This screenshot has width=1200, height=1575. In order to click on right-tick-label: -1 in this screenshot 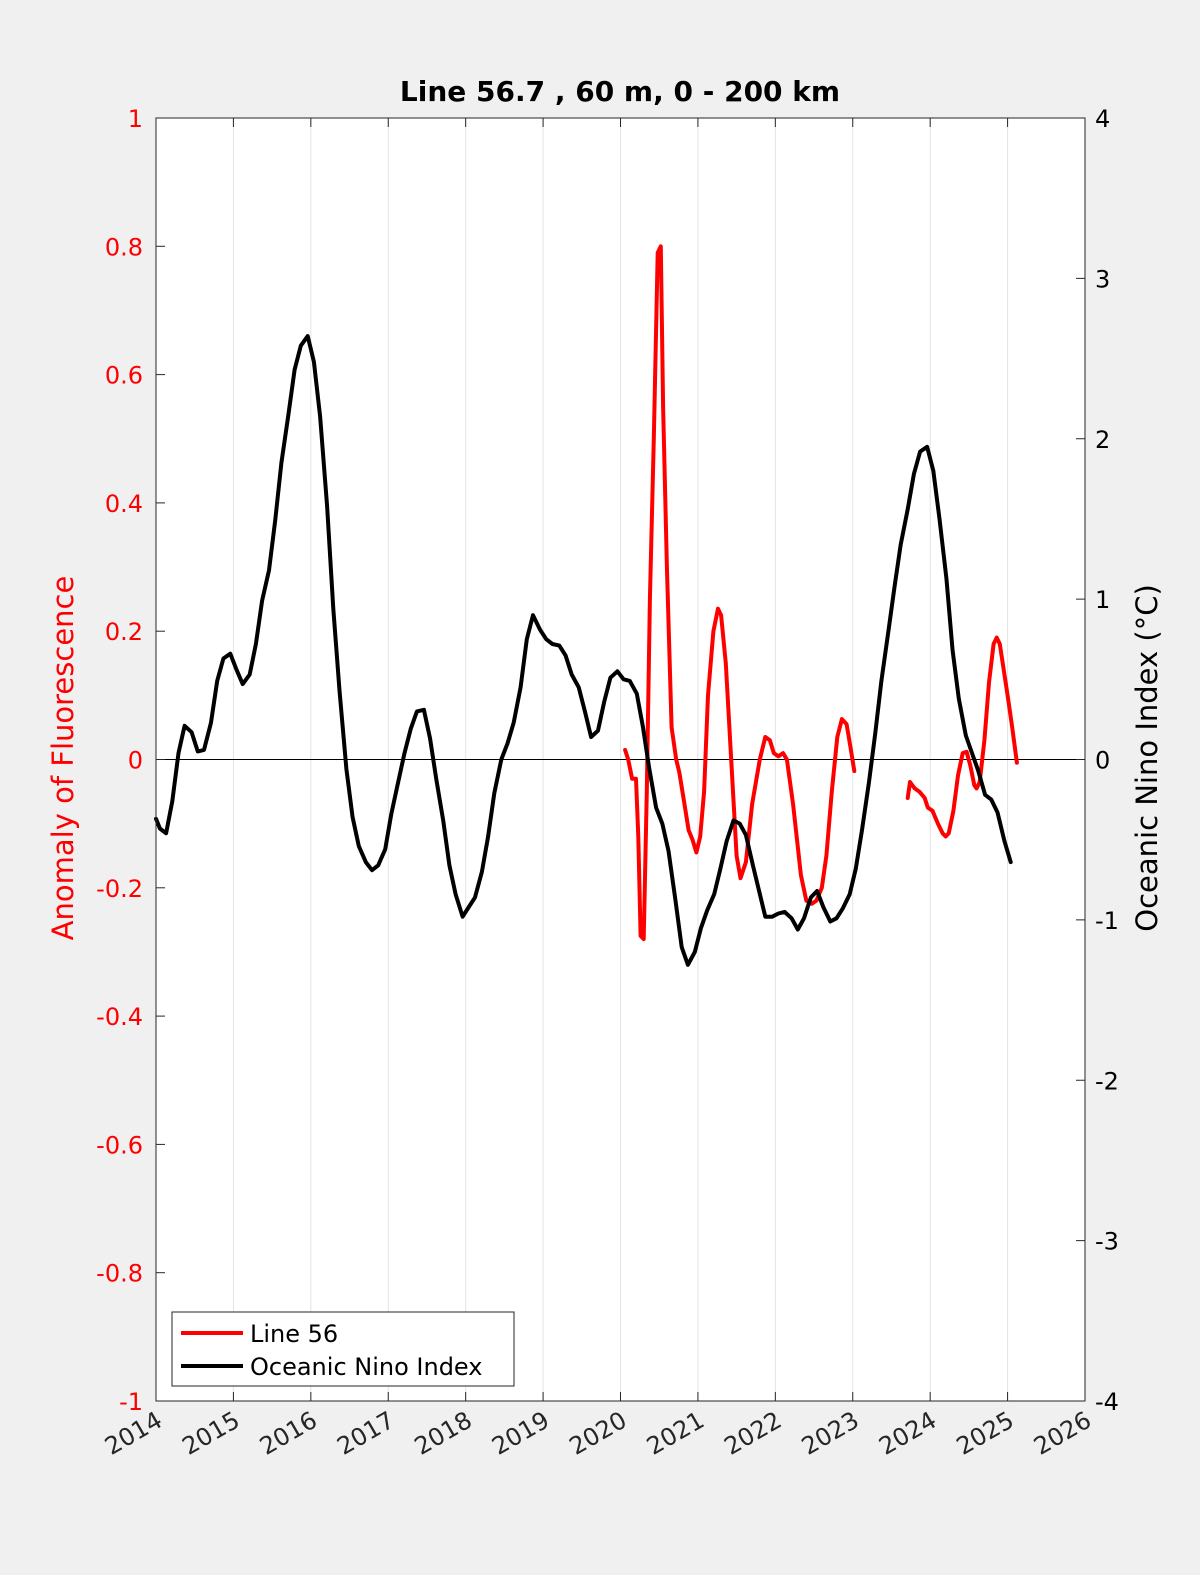, I will do `click(1107, 921)`.